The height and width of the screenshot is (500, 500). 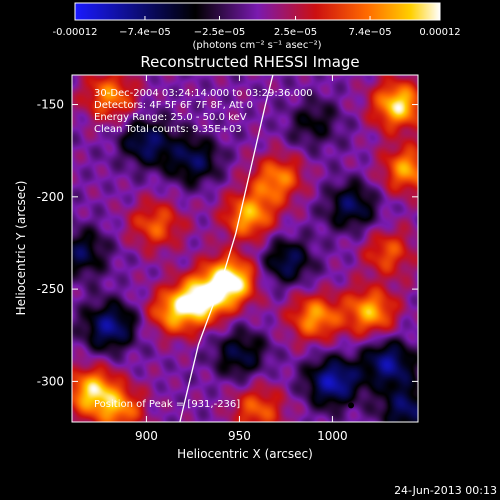 I want to click on annotation-time-range: 30-Dec-2004 03:24:14.000 to 03:29:36.000, so click(x=203, y=93).